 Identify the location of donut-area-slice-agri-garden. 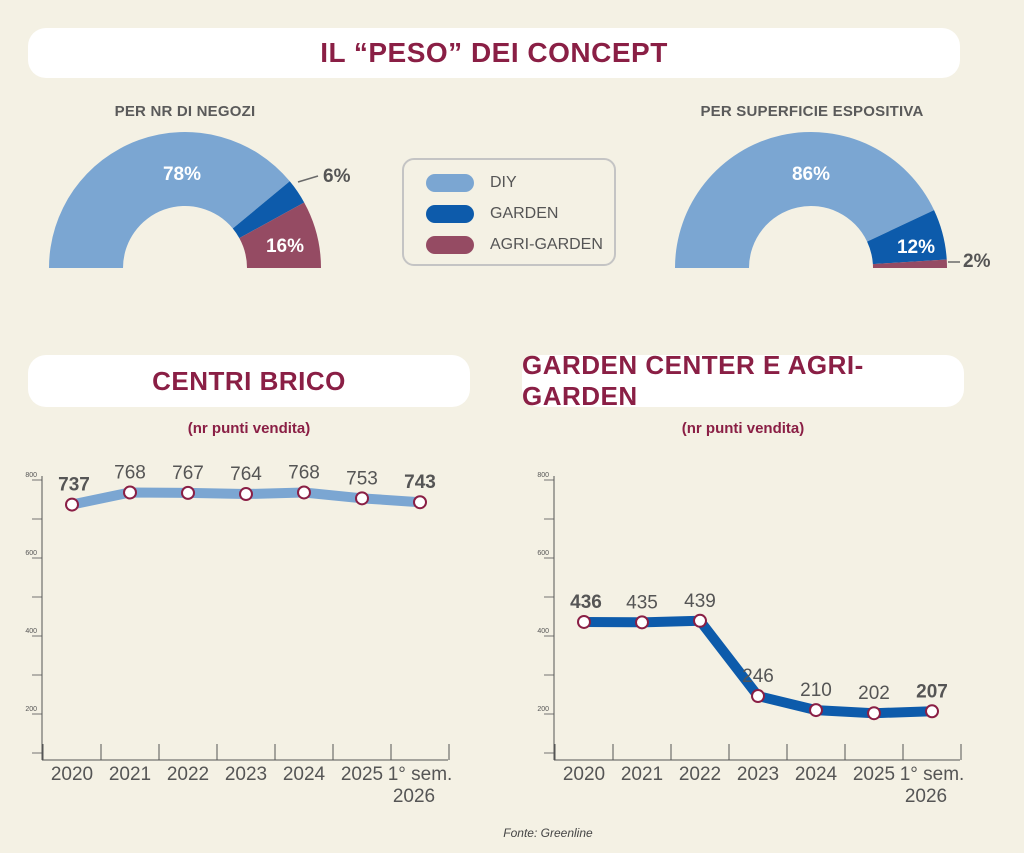
(909, 263).